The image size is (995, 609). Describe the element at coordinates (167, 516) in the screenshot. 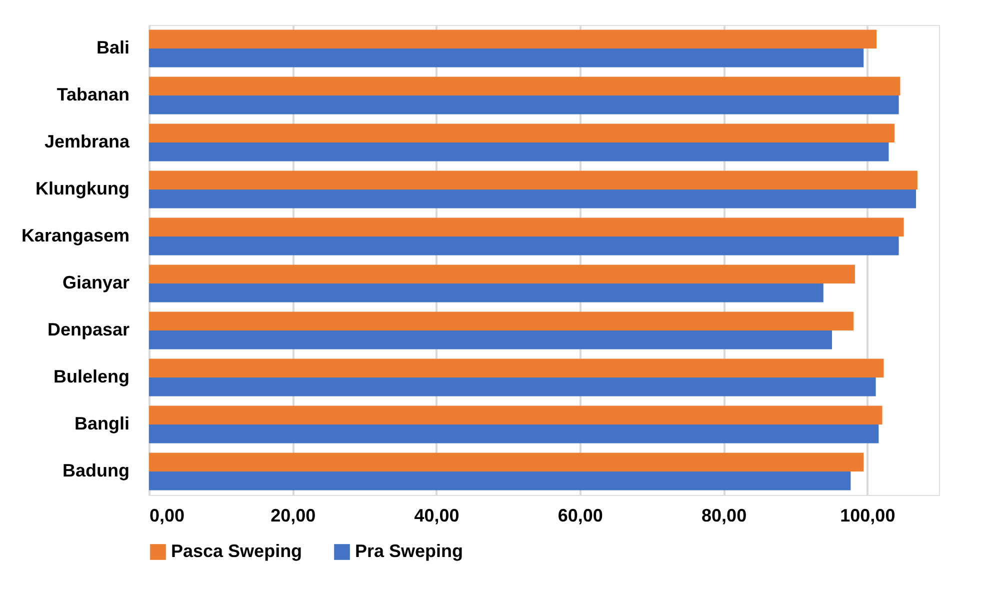

I see `x-tick-label: 0,00` at that location.